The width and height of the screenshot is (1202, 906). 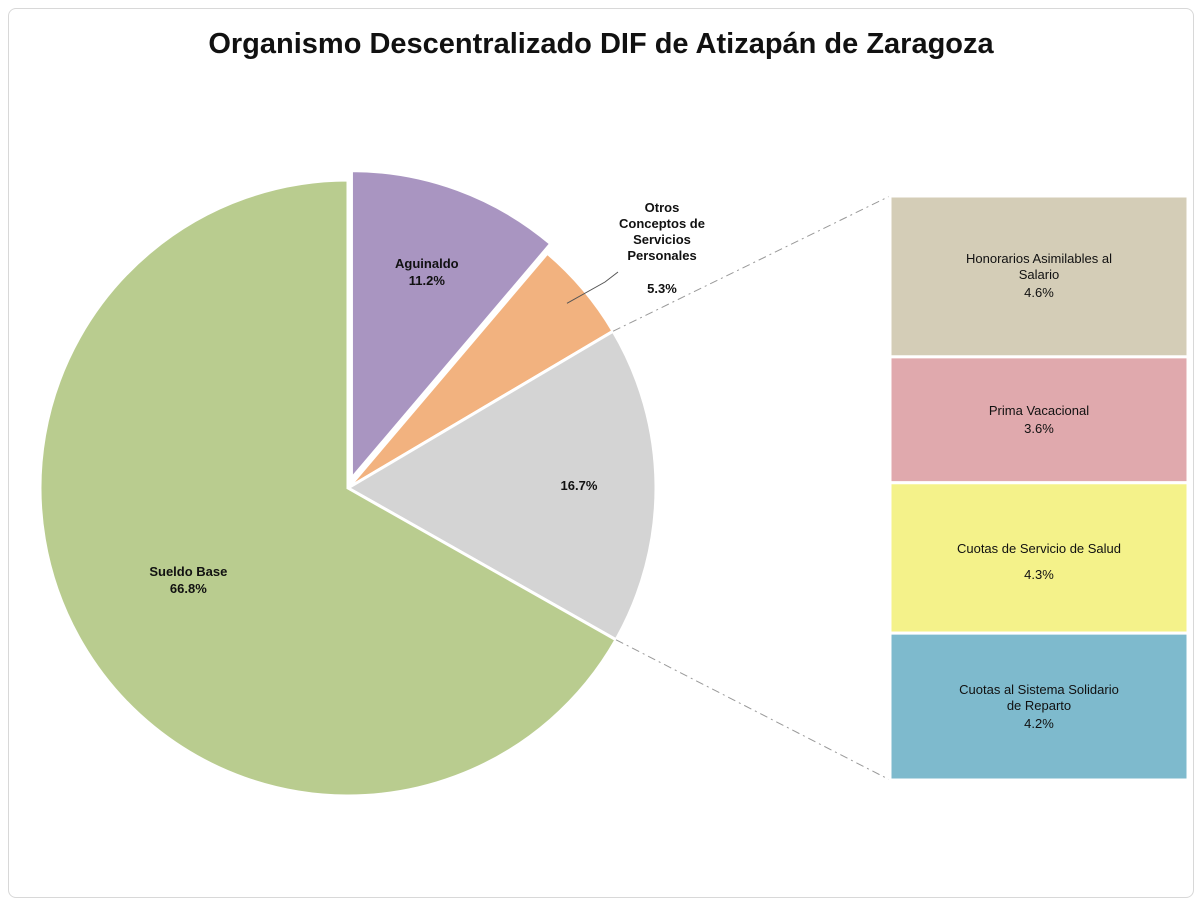 What do you see at coordinates (188, 572) in the screenshot?
I see `slice-label: Sueldo Base` at bounding box center [188, 572].